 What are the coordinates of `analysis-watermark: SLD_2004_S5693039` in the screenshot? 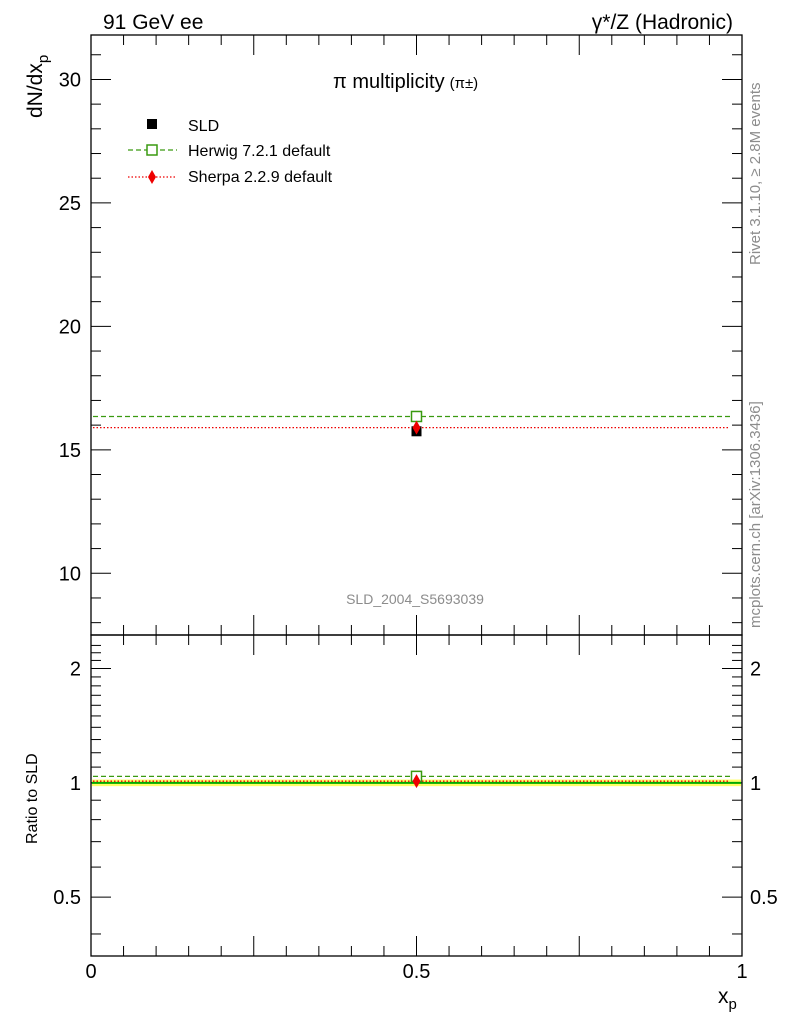 It's located at (415, 599).